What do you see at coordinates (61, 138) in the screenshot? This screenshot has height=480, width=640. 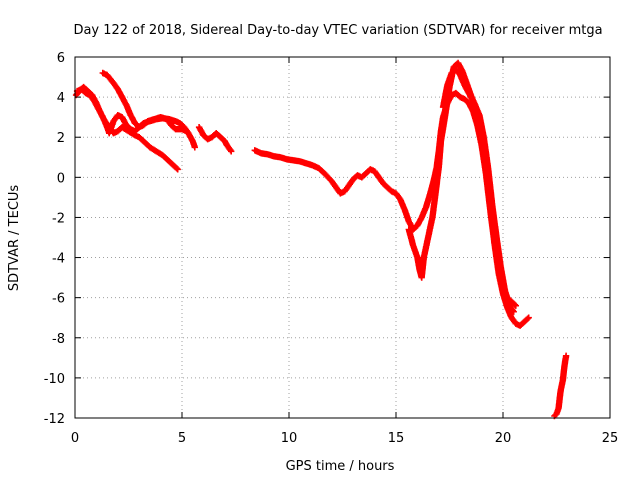 I see `y-tick-label: 2` at bounding box center [61, 138].